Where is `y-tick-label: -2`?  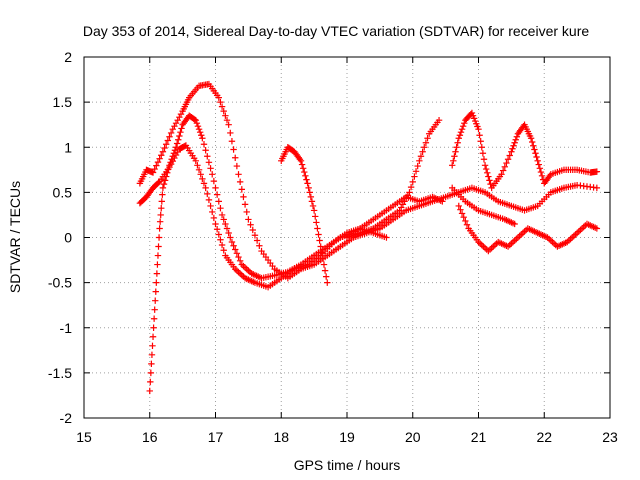 y-tick-label: -2 is located at coordinates (66, 418).